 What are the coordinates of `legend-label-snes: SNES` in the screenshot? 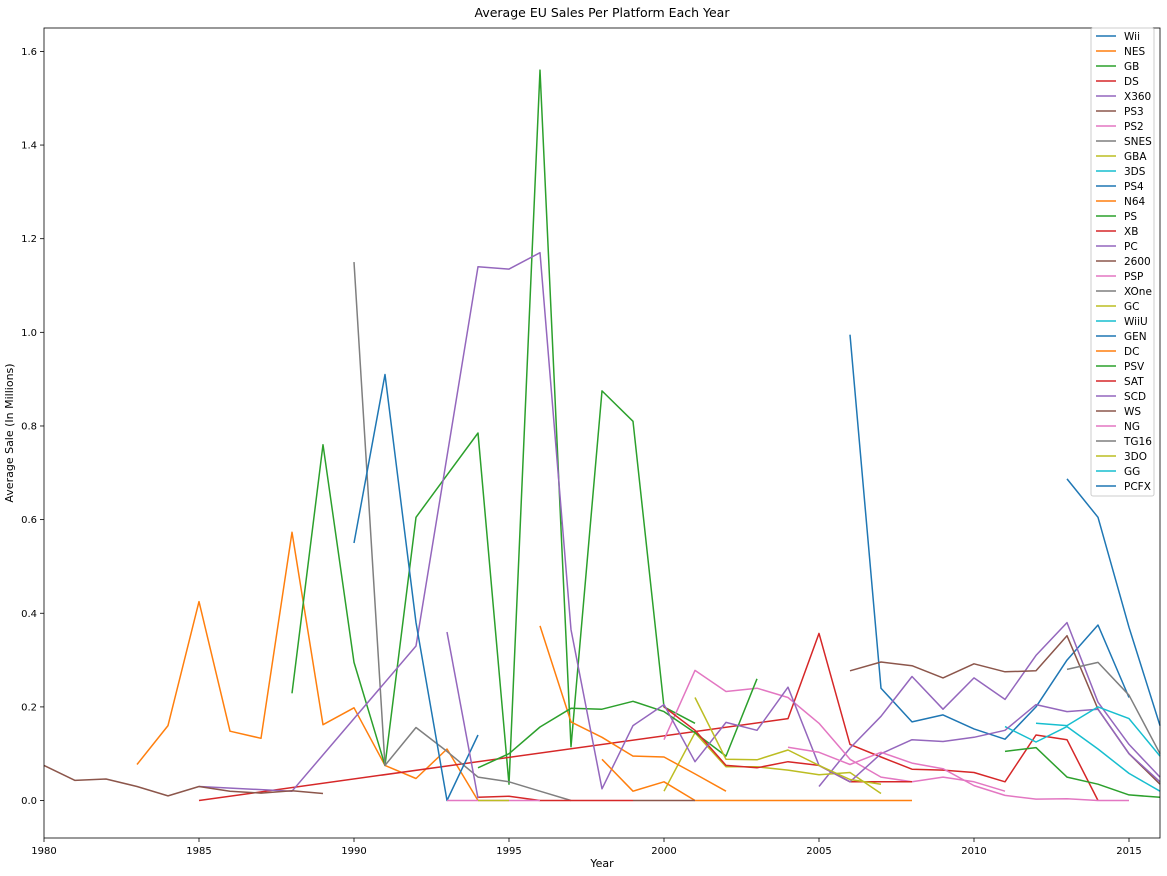 It's located at (1138, 142).